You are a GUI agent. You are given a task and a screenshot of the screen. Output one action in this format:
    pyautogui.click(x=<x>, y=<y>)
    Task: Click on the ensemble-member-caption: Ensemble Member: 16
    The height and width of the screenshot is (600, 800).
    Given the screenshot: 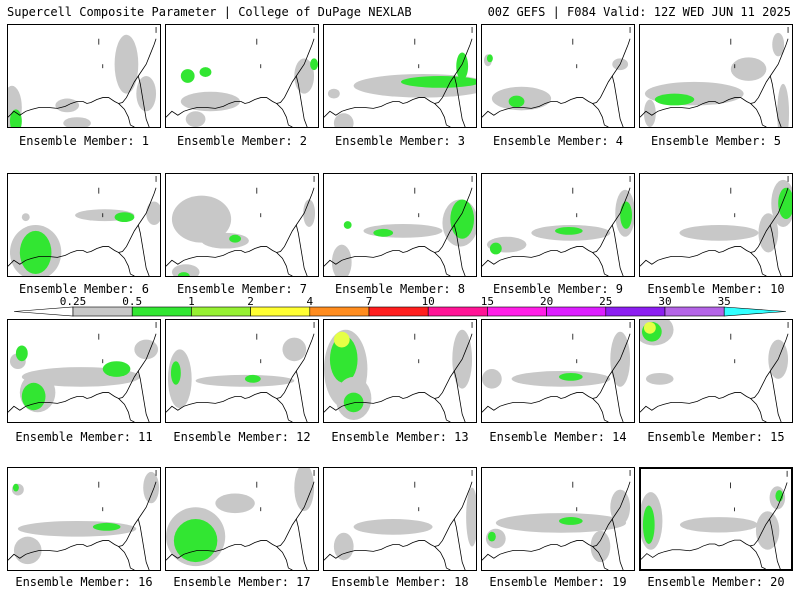 What is the action you would take?
    pyautogui.click(x=84, y=582)
    